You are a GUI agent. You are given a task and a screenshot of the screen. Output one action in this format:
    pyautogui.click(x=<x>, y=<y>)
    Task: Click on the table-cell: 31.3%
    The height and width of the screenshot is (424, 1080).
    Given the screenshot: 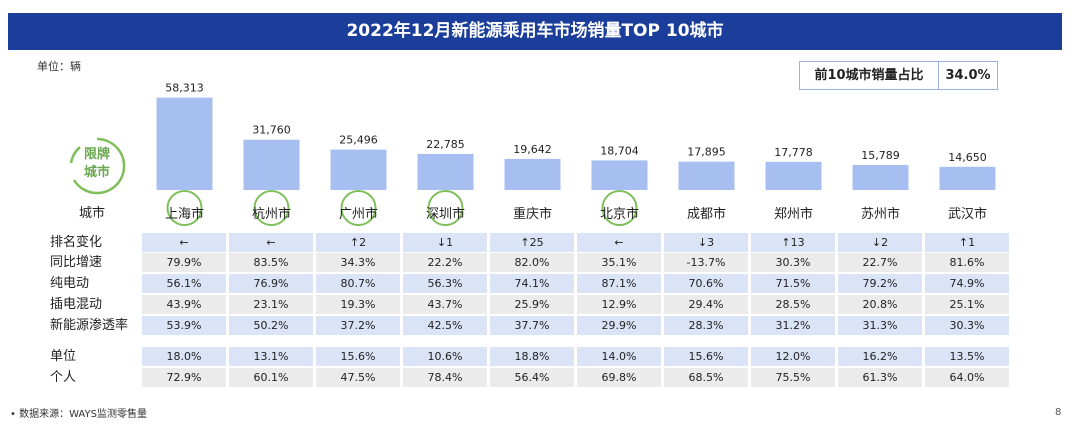 What is the action you would take?
    pyautogui.click(x=880, y=325)
    